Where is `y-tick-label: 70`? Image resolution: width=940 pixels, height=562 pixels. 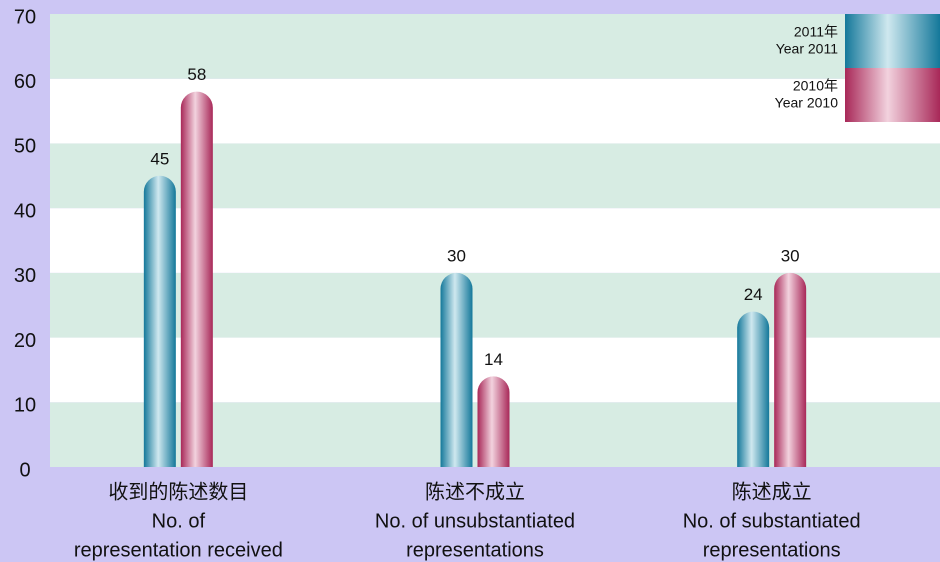 y-tick-label: 70 is located at coordinates (25, 17).